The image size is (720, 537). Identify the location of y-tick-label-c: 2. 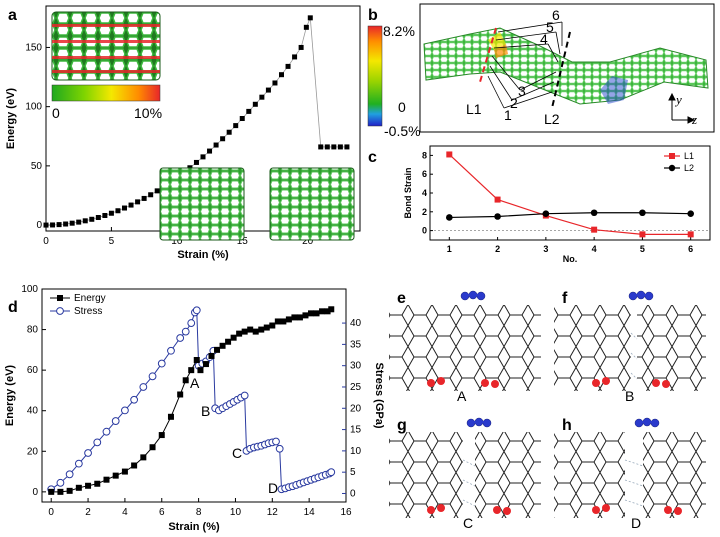
(424, 212).